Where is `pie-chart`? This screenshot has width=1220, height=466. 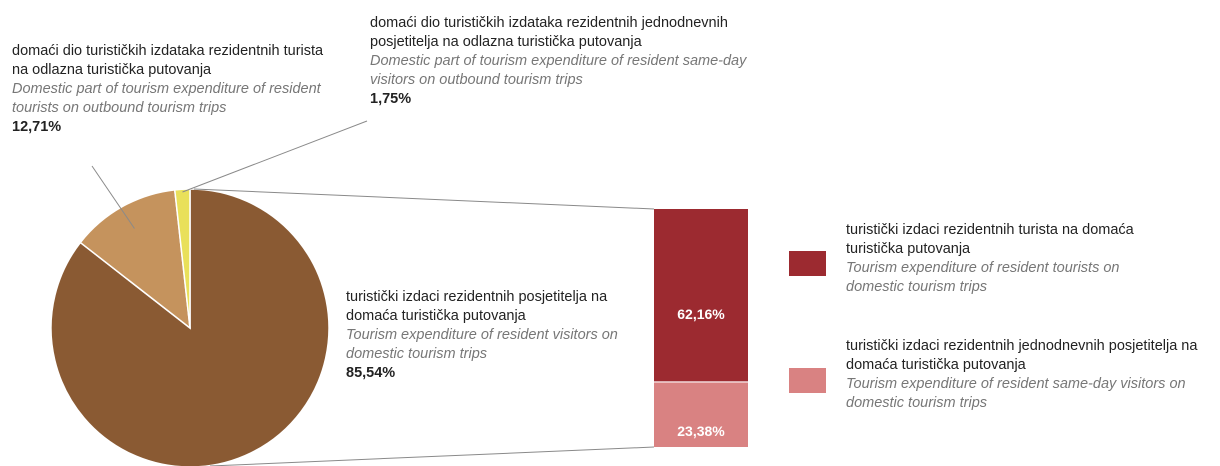 pie-chart is located at coordinates (190, 327).